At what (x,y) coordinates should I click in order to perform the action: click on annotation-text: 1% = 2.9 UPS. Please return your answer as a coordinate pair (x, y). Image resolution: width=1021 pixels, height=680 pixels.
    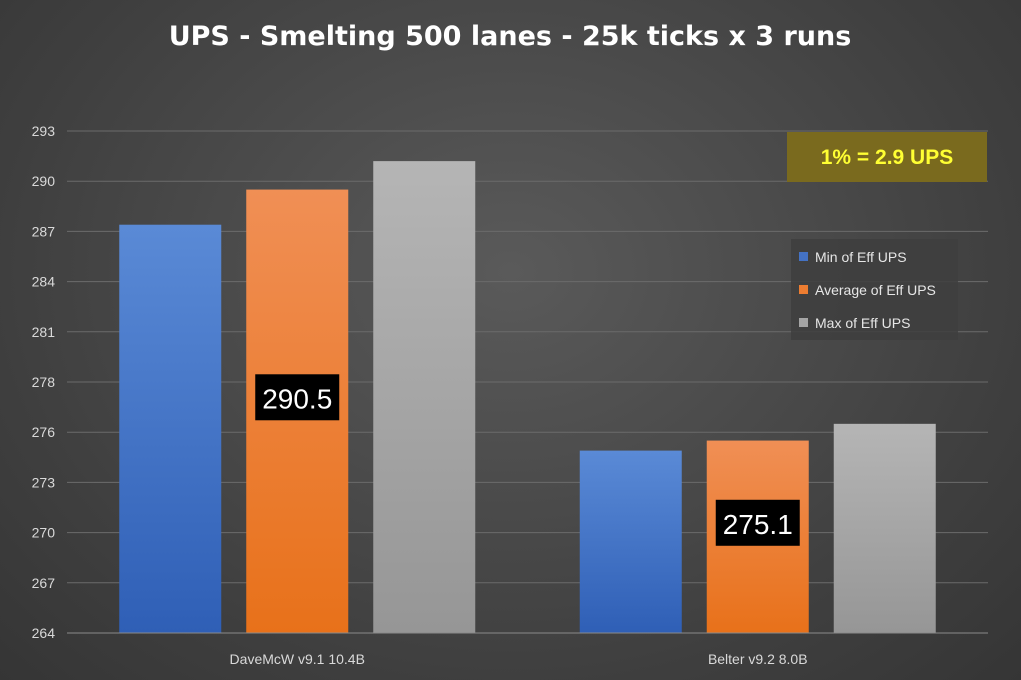
    Looking at the image, I should click on (887, 157).